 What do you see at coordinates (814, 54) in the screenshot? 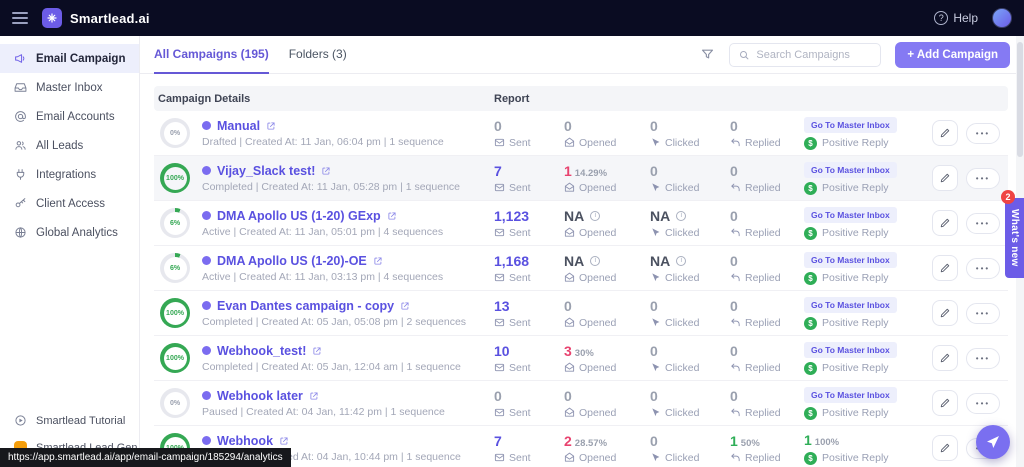
I see `search-input` at bounding box center [814, 54].